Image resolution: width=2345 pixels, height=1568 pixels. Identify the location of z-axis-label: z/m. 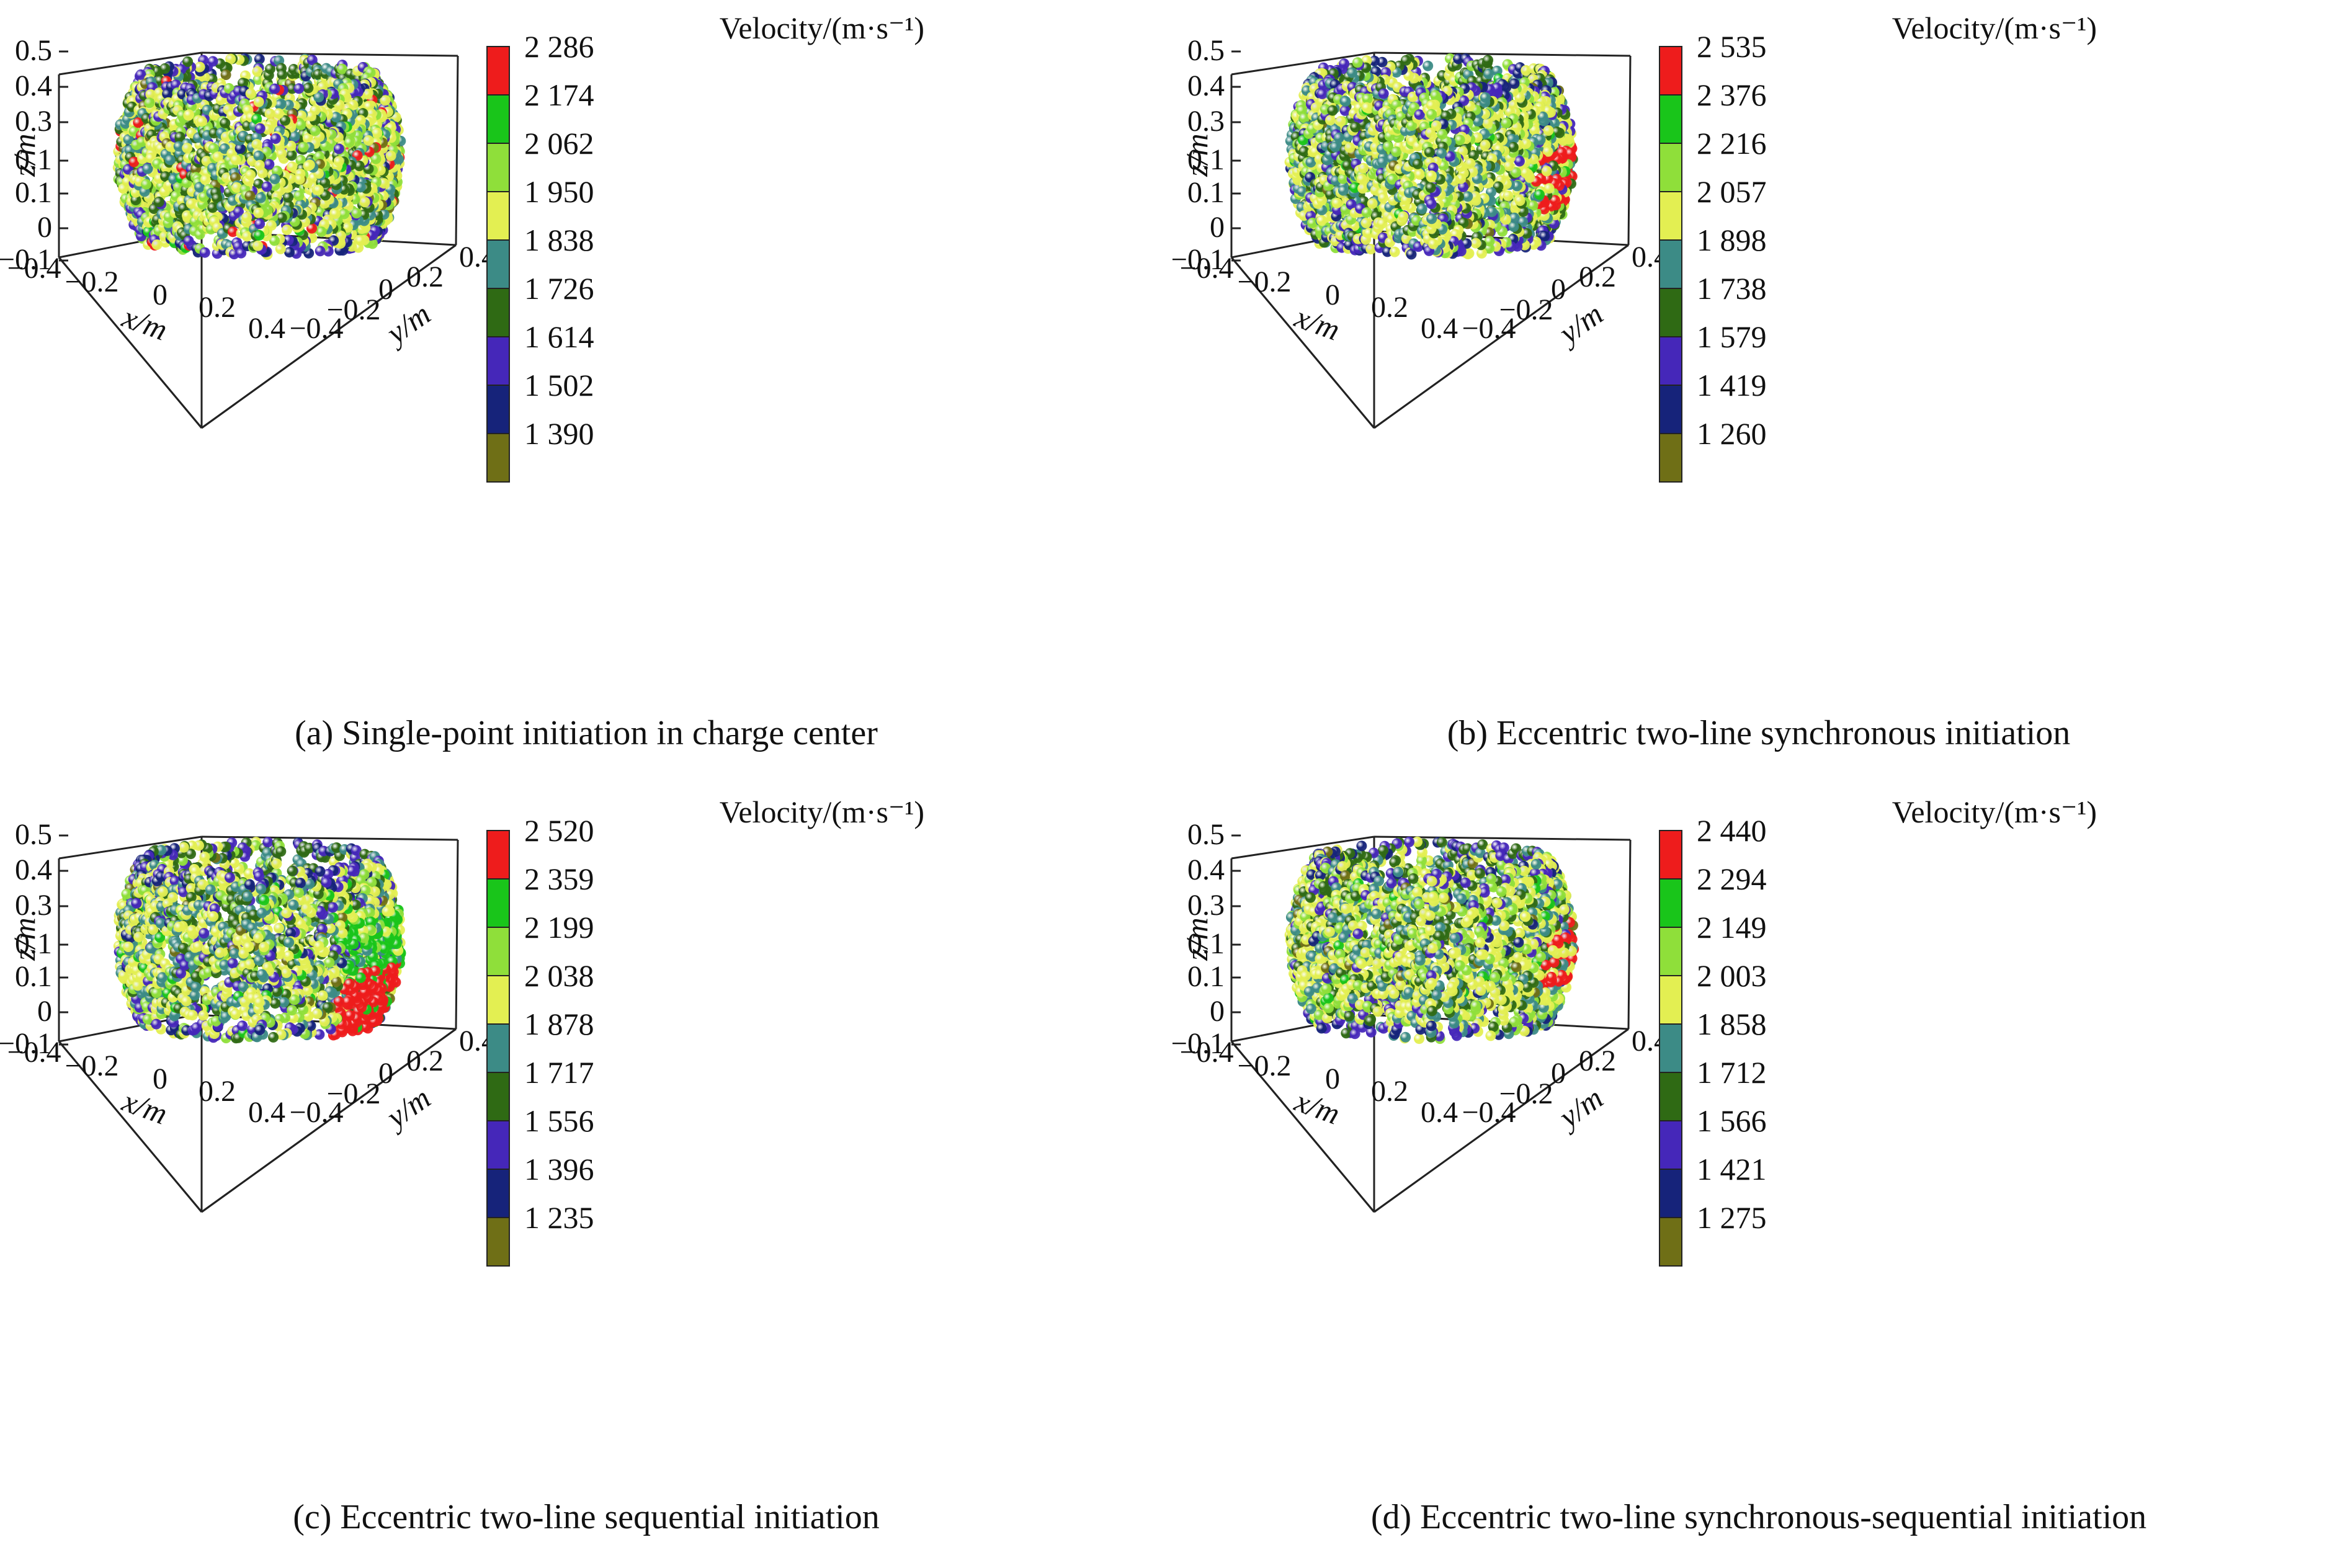
(24, 155).